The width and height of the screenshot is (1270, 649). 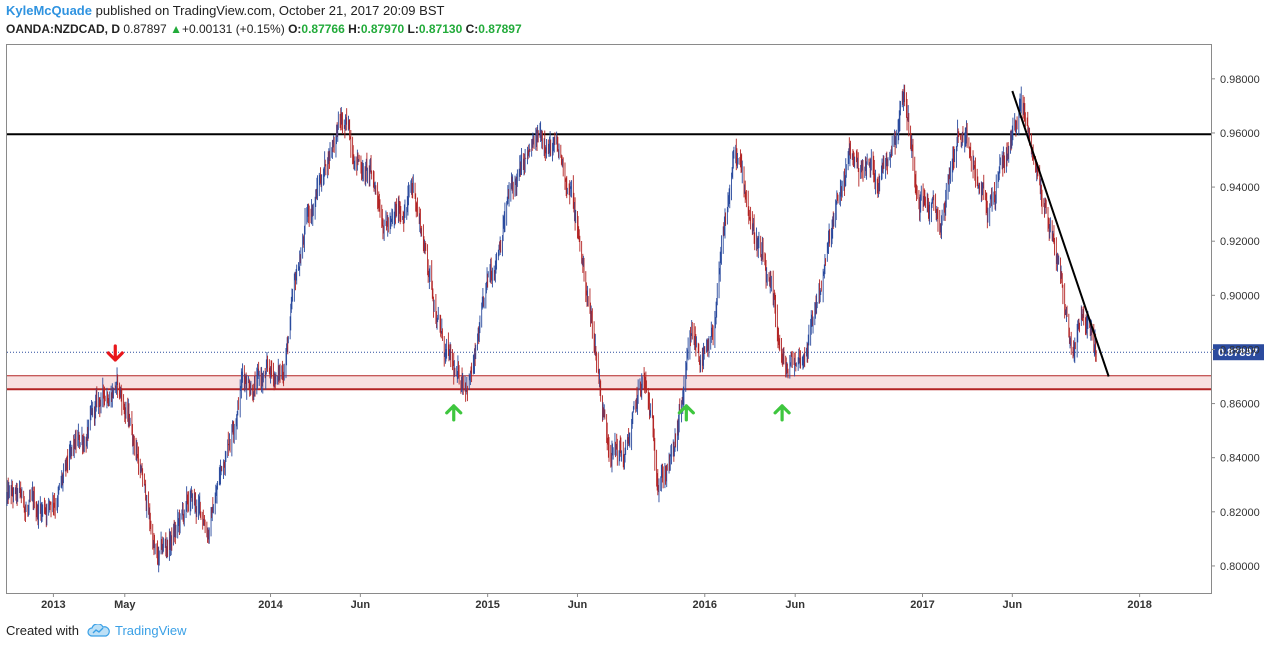 I want to click on x-tick-label: May, so click(x=125, y=605).